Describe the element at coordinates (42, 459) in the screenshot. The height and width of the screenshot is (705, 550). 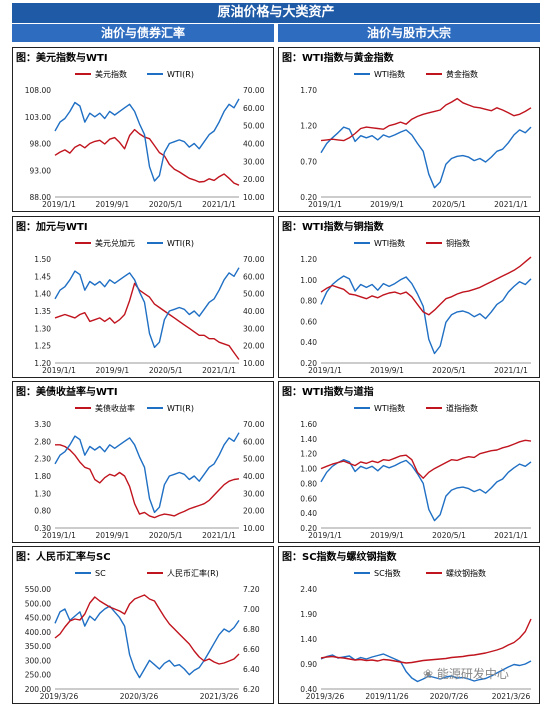
I see `y-tick-label-left: 2.30` at that location.